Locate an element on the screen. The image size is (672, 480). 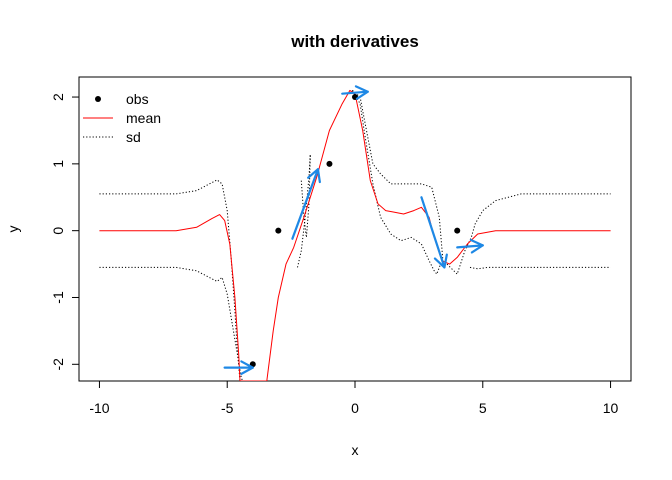
y-tick-label: 0 is located at coordinates (58, 231).